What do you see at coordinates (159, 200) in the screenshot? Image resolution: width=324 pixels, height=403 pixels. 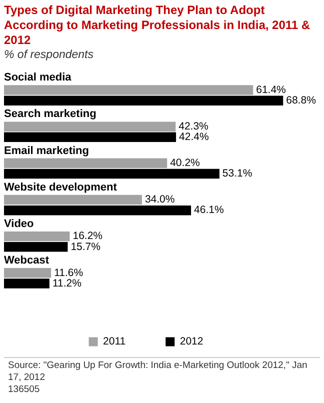 I see `data-label: 34.0%` at bounding box center [159, 200].